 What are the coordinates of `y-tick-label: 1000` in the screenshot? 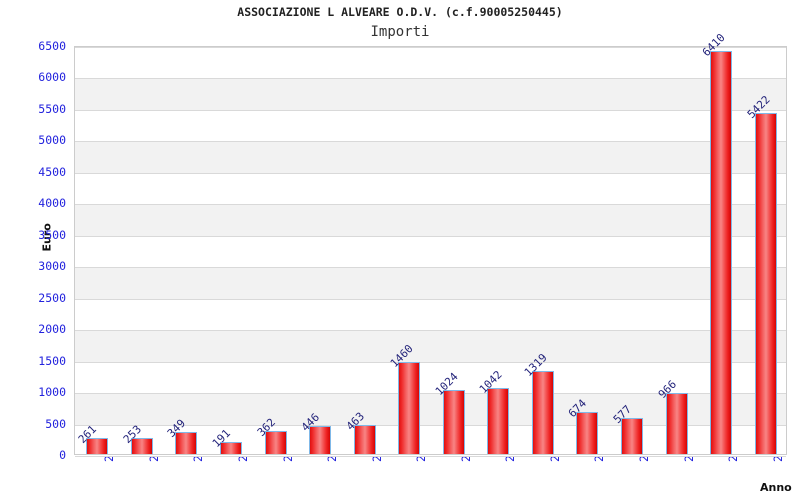 It's located at (52, 392).